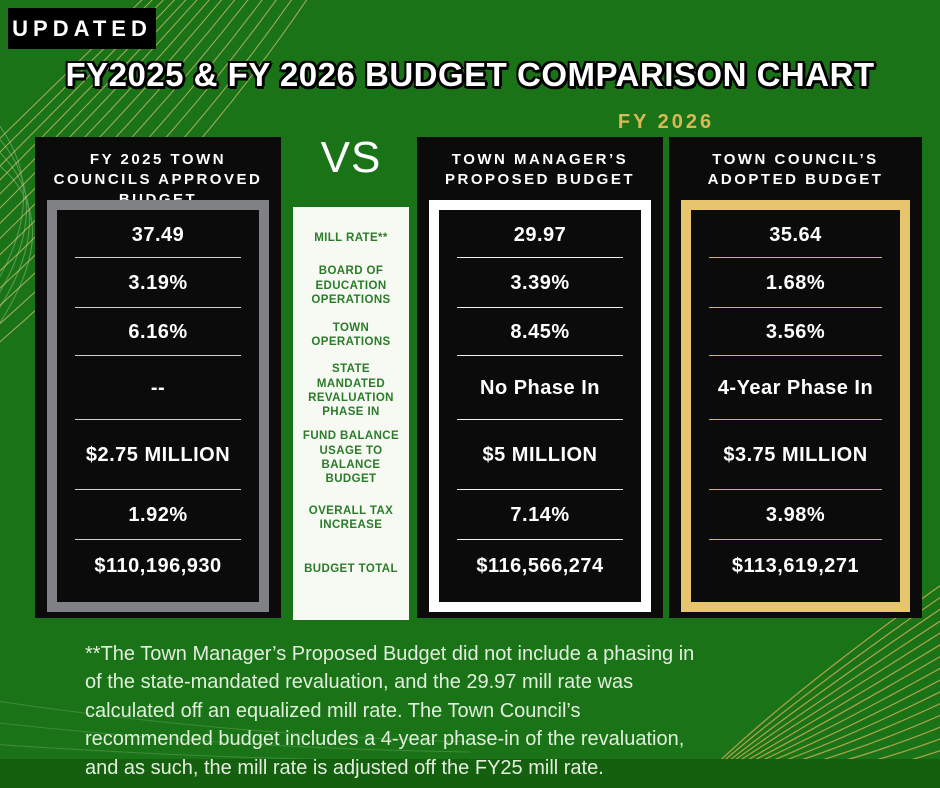 This screenshot has width=940, height=788. Describe the element at coordinates (158, 179) in the screenshot. I see `column-header-fy2025: FY 2025 TOWN COUNCILS APPROVED BUDGET` at that location.